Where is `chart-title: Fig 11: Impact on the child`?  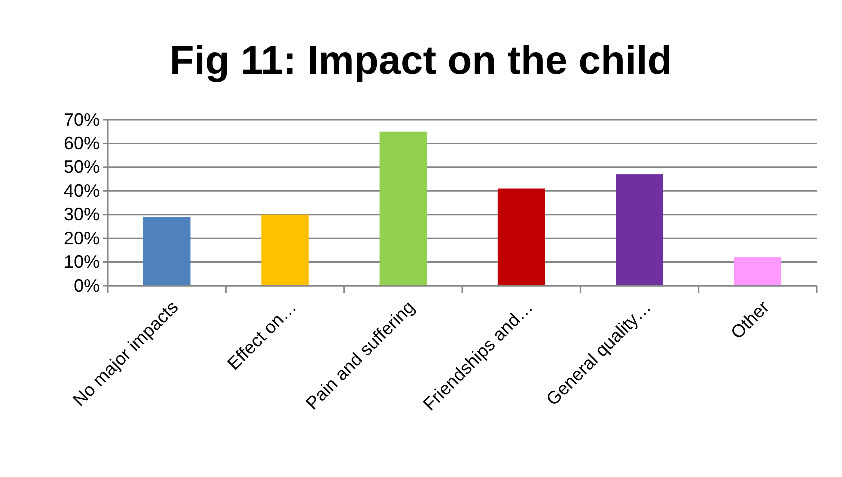 chart-title: Fig 11: Impact on the child is located at coordinates (421, 61).